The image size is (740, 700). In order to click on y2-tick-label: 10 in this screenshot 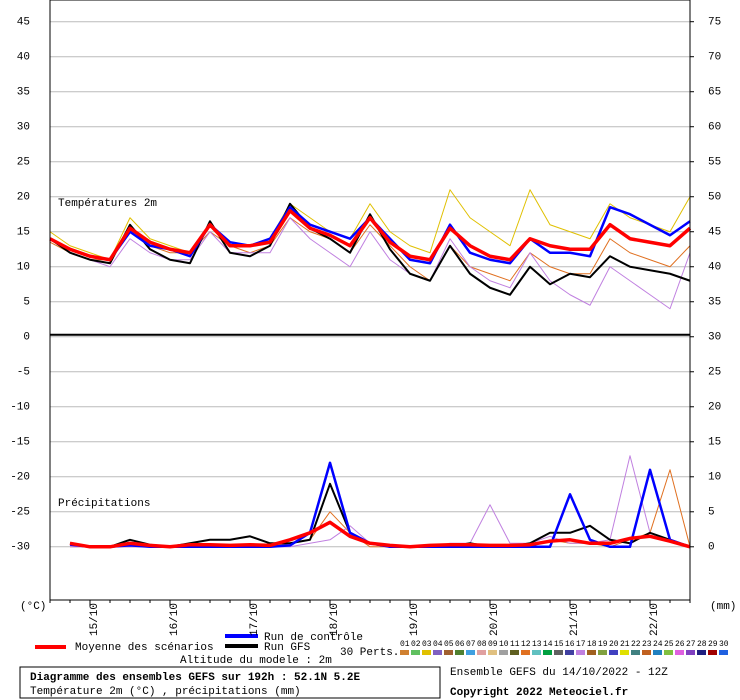, I will do `click(714, 478)`.